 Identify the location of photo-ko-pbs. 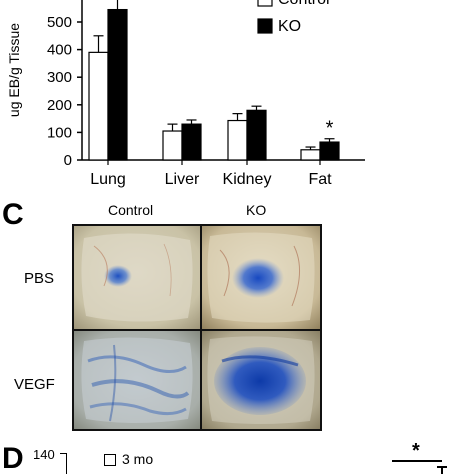
(261, 277).